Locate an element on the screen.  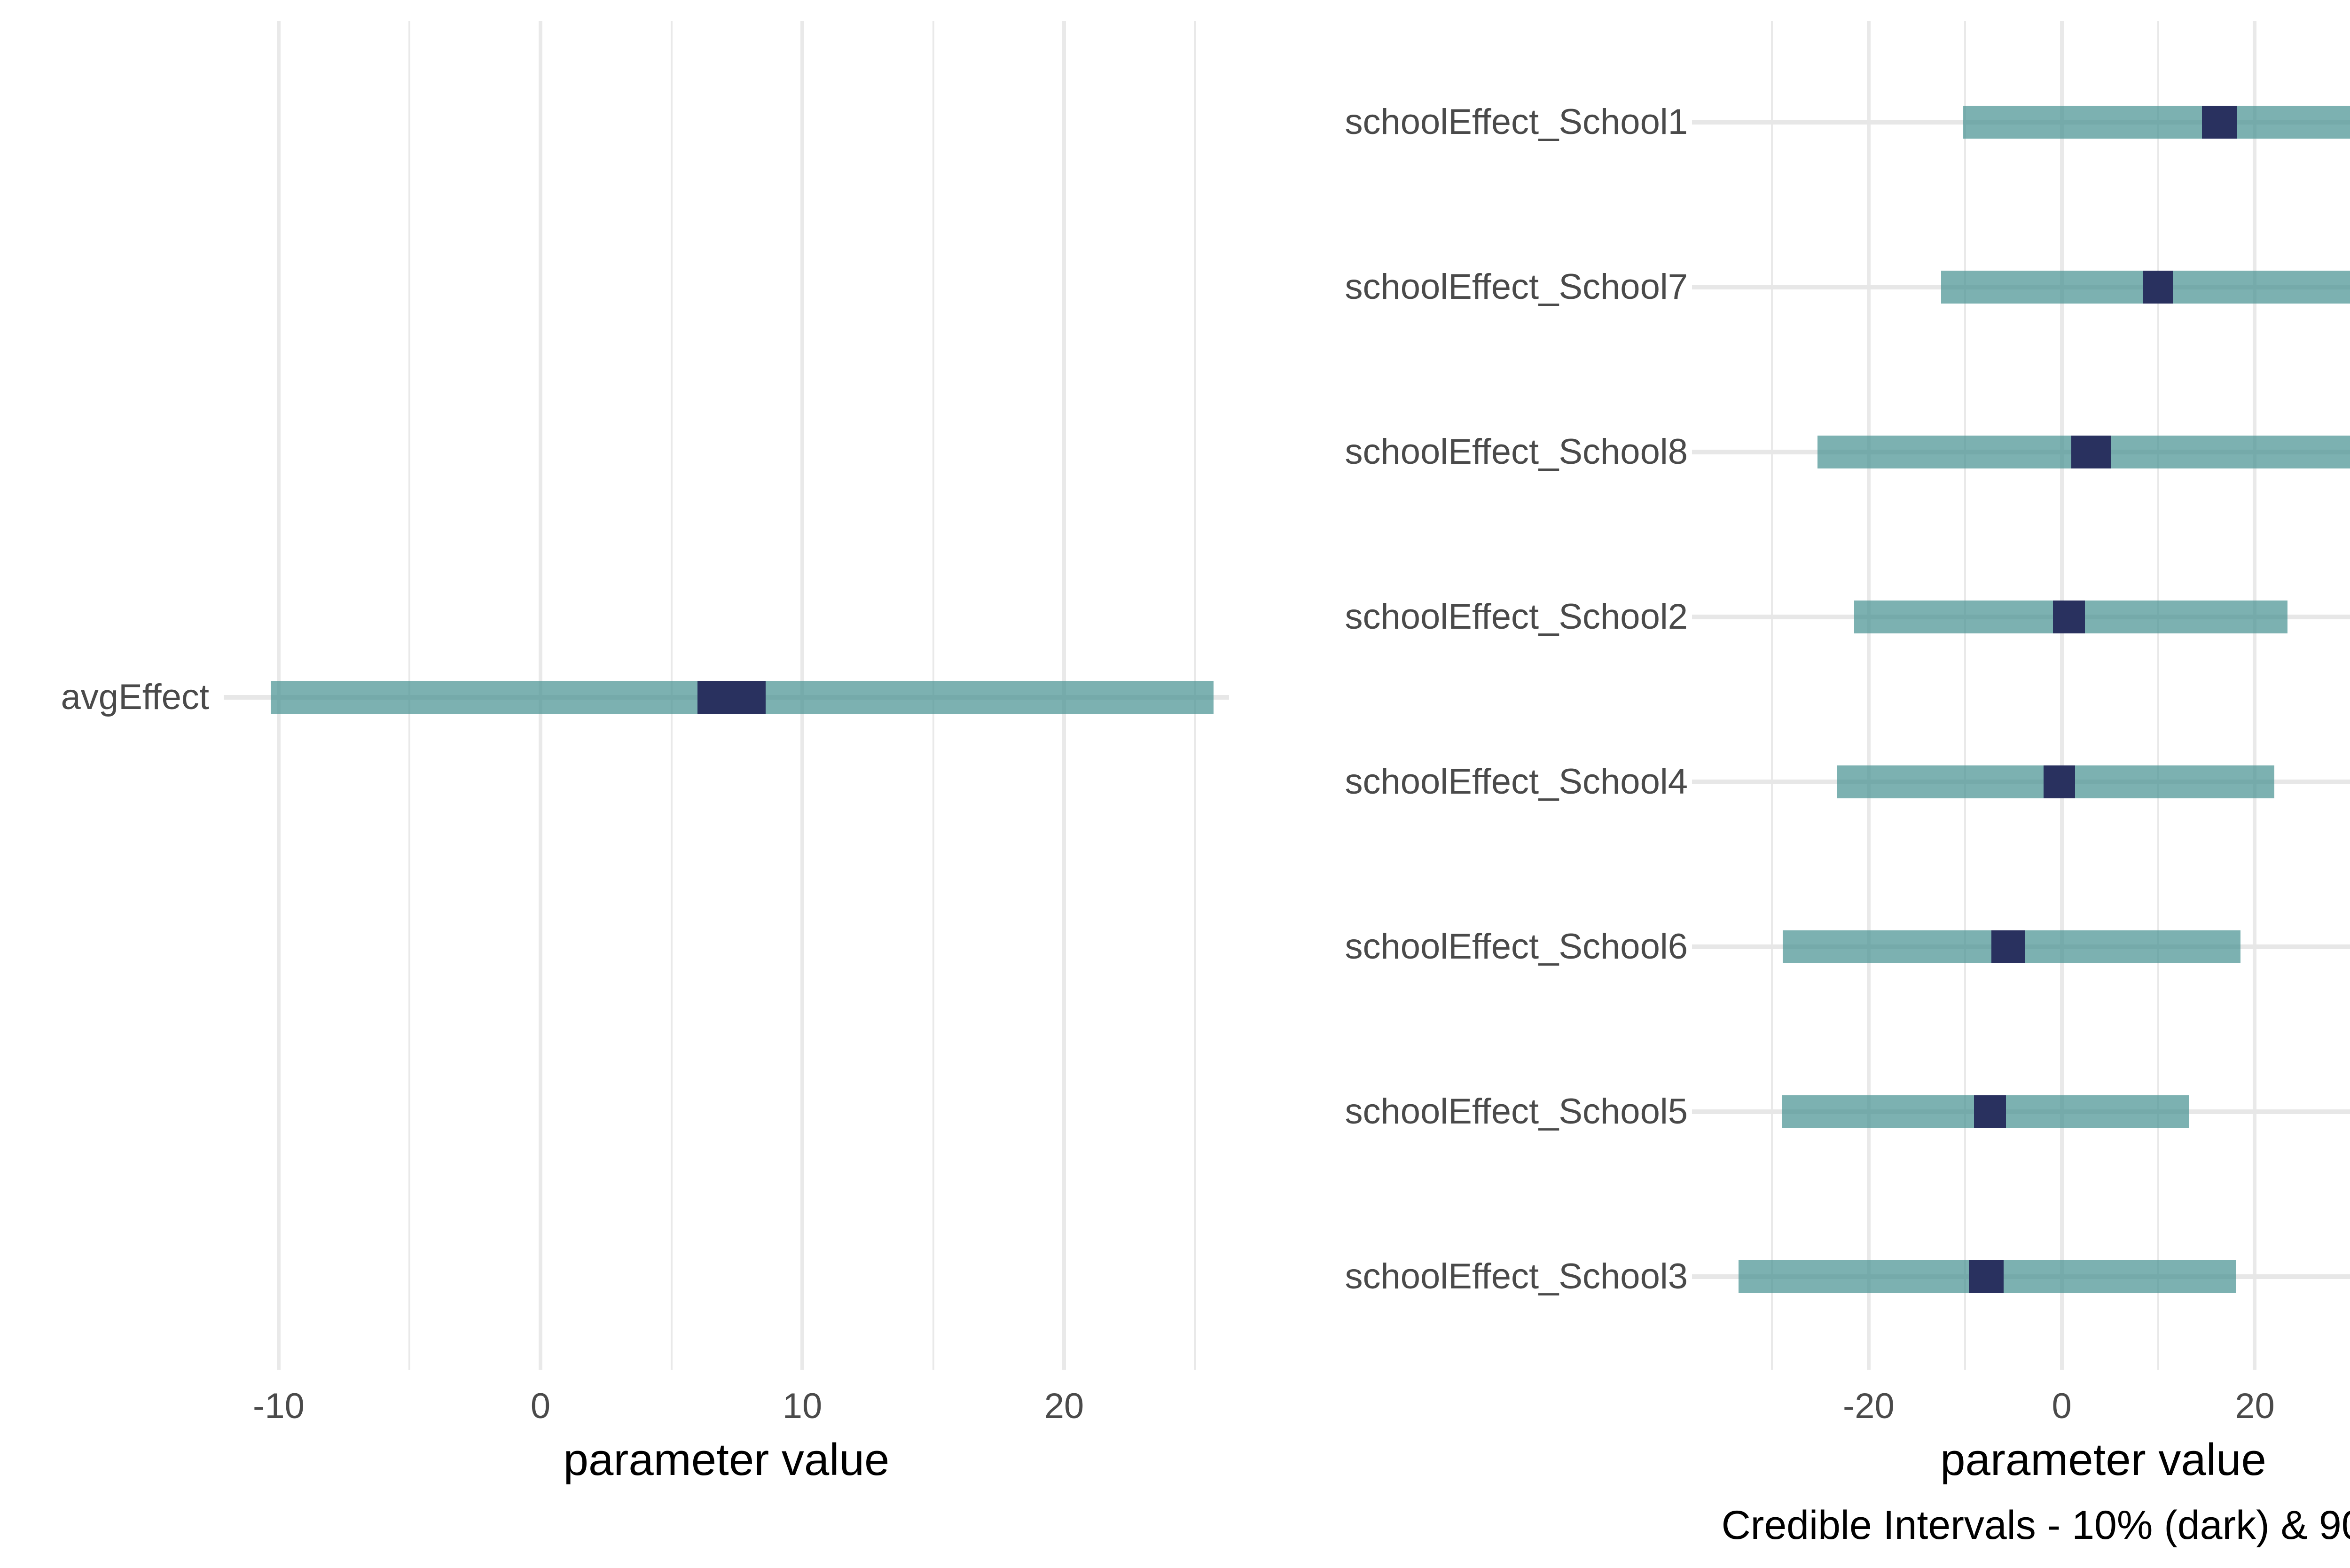
y-axis-label: schoolEffect_School7 is located at coordinates (1516, 286).